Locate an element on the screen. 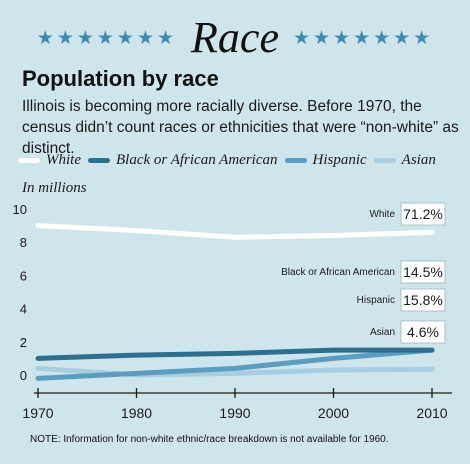 This screenshot has width=470, height=464. y-tick-label-2: 2 is located at coordinates (23, 342).